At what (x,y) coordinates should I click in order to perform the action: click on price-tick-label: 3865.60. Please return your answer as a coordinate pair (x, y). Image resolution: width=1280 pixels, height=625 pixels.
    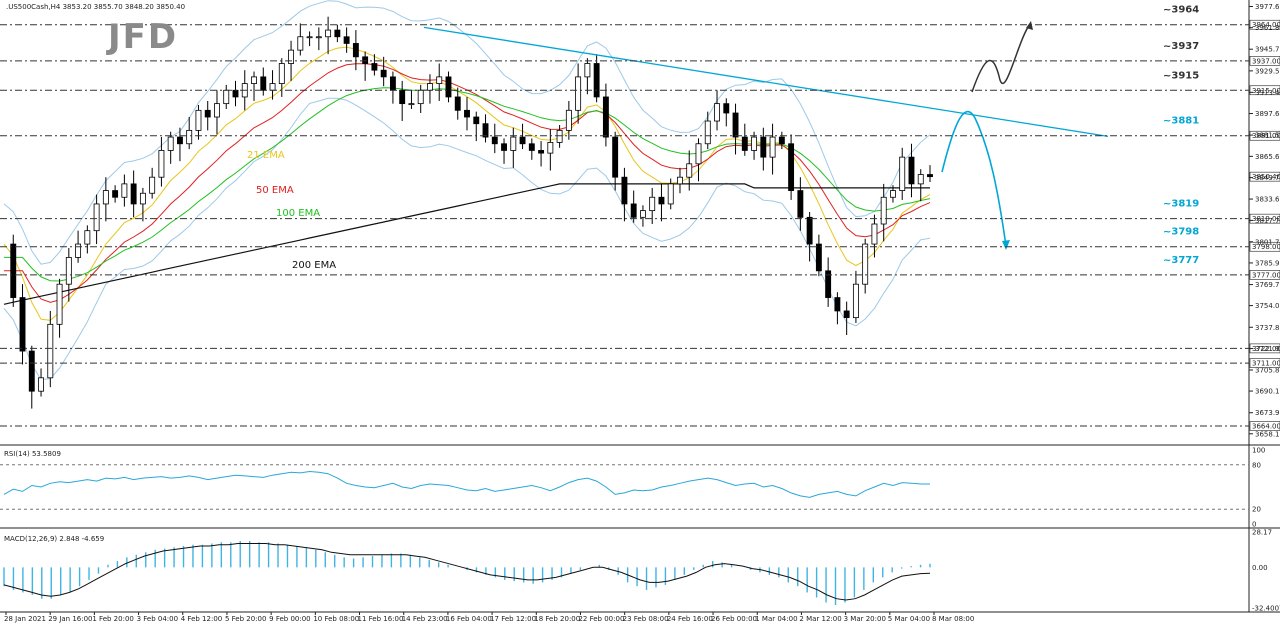
    Looking at the image, I should click on (1267, 157).